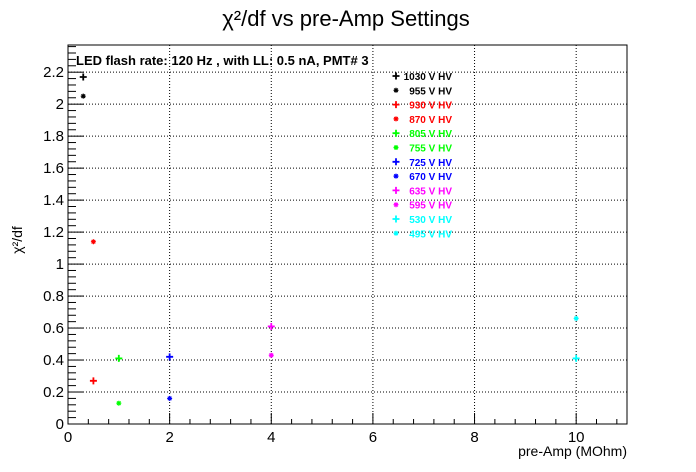  I want to click on x-tick-label: 8, so click(474, 437).